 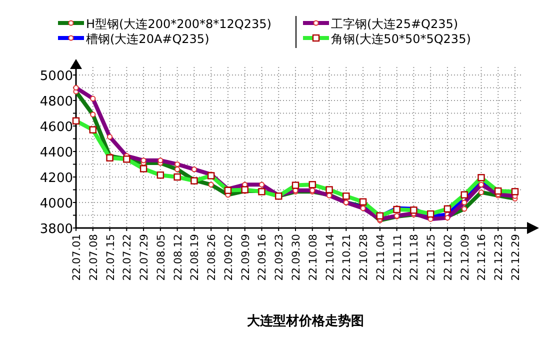 I want to click on legend-label: 工字钢(大连25#Q235), so click(x=394, y=24).